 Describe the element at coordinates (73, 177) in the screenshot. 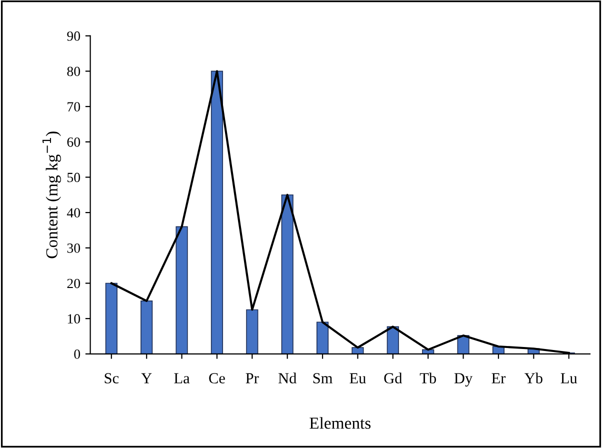

I see `y-tick-label: 50` at that location.